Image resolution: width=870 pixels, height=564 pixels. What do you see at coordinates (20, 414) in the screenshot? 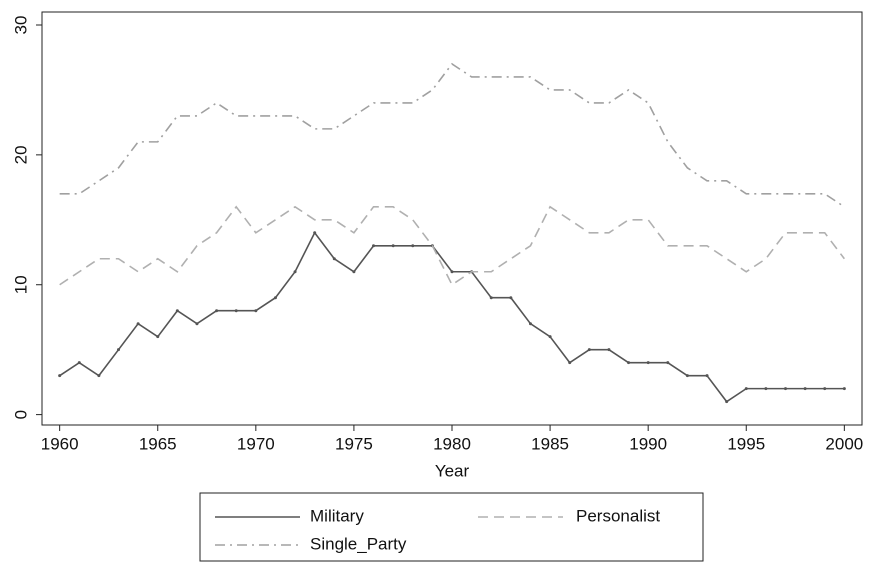
I see `y-tick-label: 0` at bounding box center [20, 414].